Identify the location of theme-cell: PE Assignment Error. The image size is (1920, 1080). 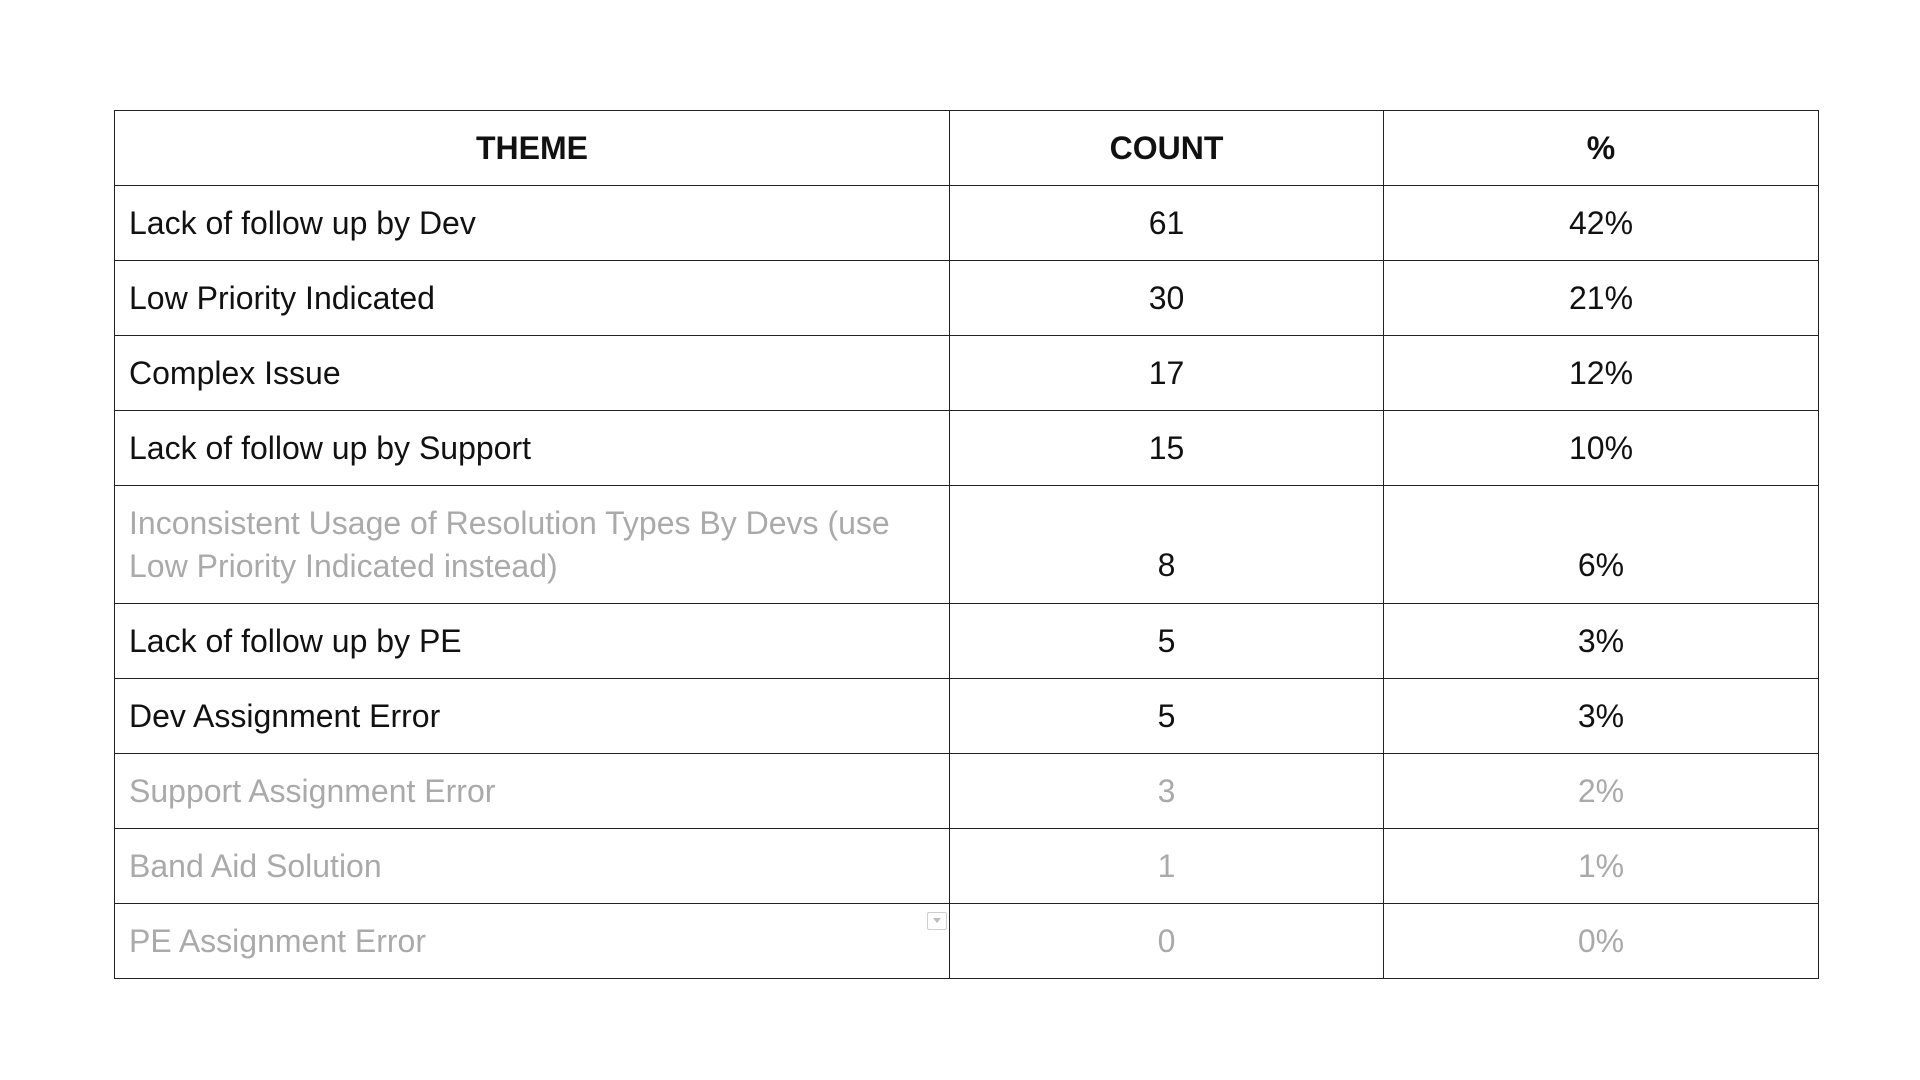
(532, 941).